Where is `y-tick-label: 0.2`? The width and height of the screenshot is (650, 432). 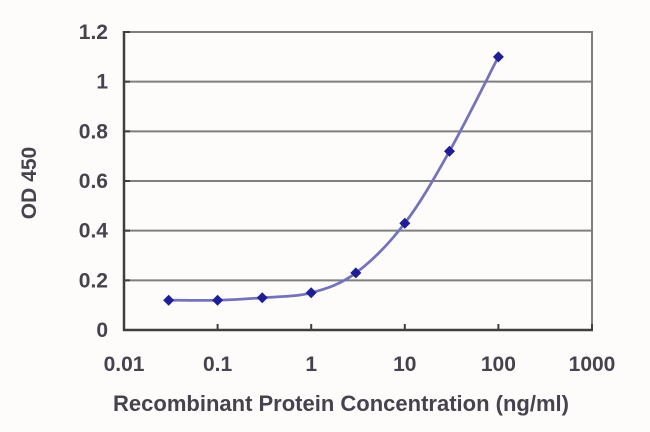 y-tick-label: 0.2 is located at coordinates (93, 280).